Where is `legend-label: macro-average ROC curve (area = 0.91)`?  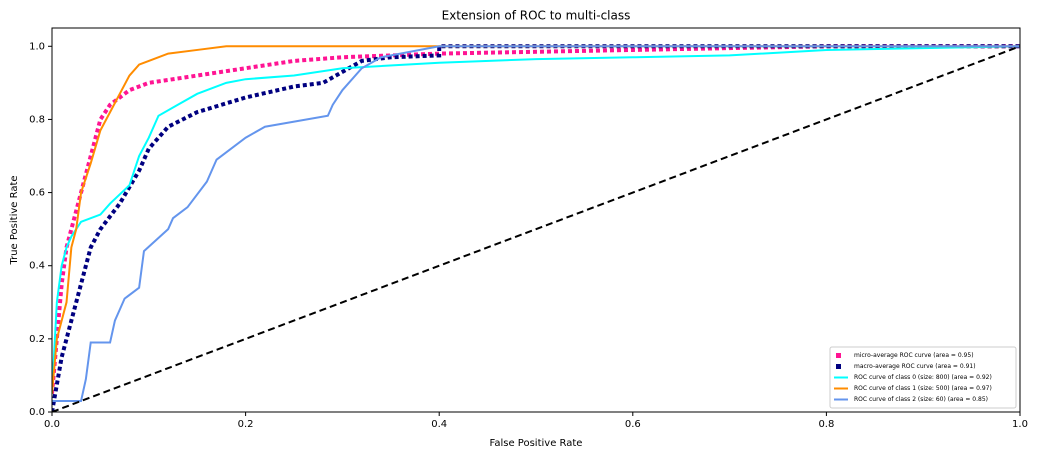
legend-label: macro-average ROC curve (area = 0.91) is located at coordinates (915, 366).